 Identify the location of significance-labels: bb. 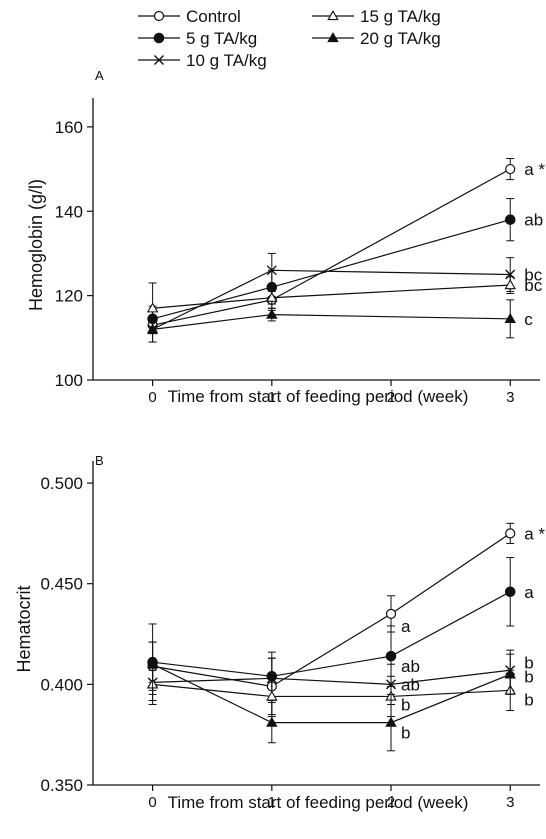
(467, 704).